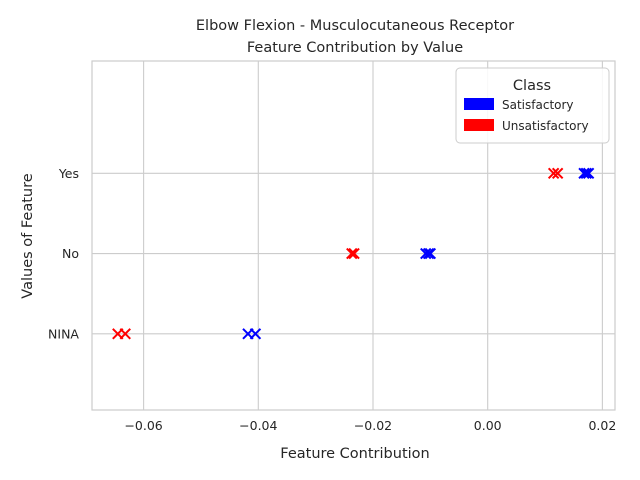 This screenshot has width=640, height=480. What do you see at coordinates (479, 125) in the screenshot?
I see `legend-swatch-unsatisfactory` at bounding box center [479, 125].